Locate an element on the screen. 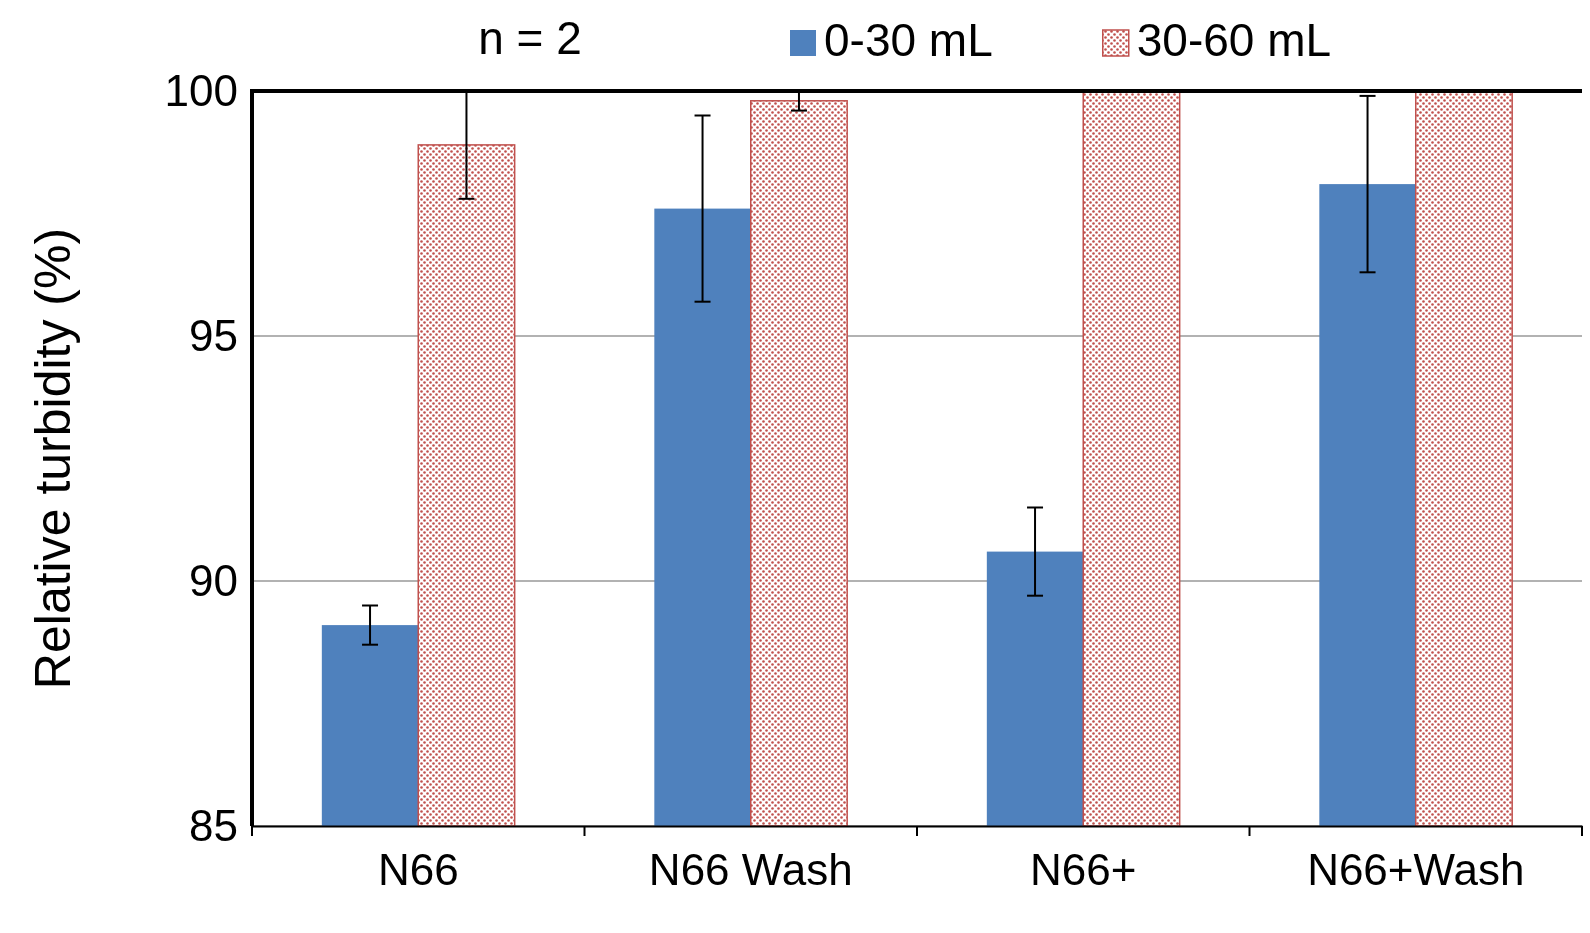  x-tick-label: N66+ is located at coordinates (1083, 870).